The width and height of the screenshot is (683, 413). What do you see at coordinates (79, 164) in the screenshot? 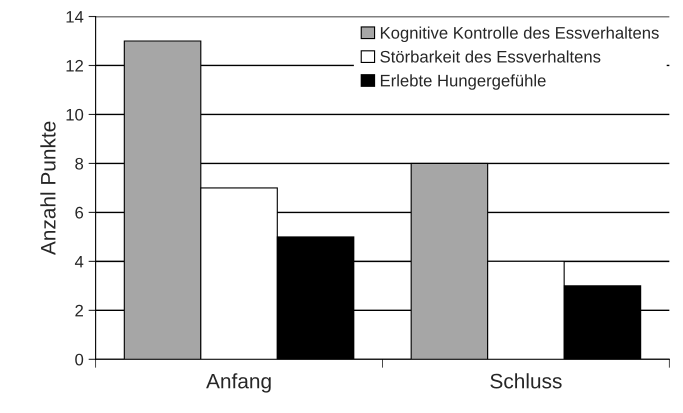
I see `y-tick-label: 8` at bounding box center [79, 164].